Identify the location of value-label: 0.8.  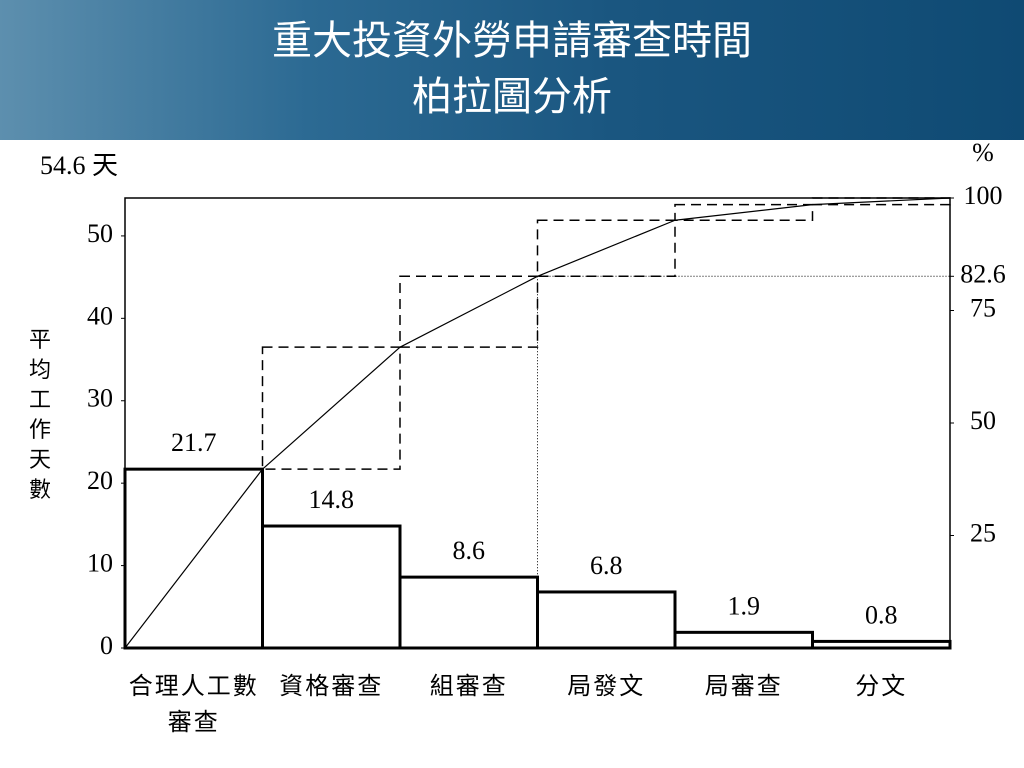
(881, 614).